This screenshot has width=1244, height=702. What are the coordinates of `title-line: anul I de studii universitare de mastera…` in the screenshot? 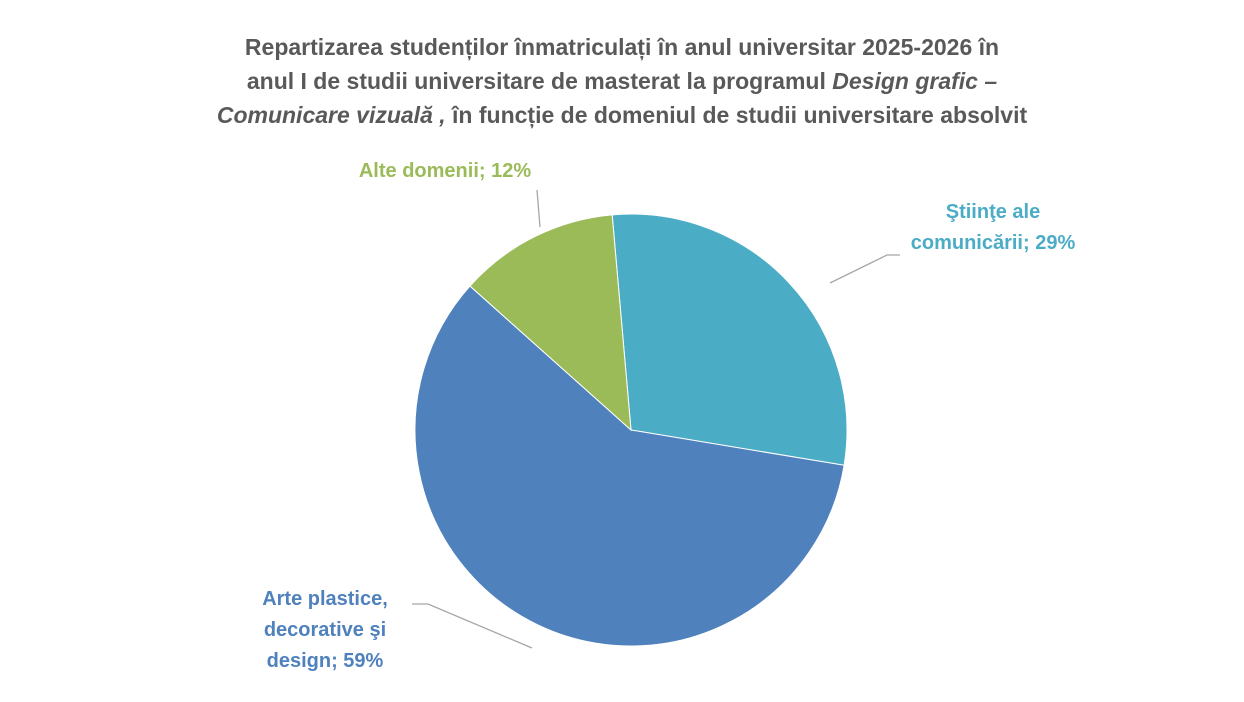 It's located at (622, 81).